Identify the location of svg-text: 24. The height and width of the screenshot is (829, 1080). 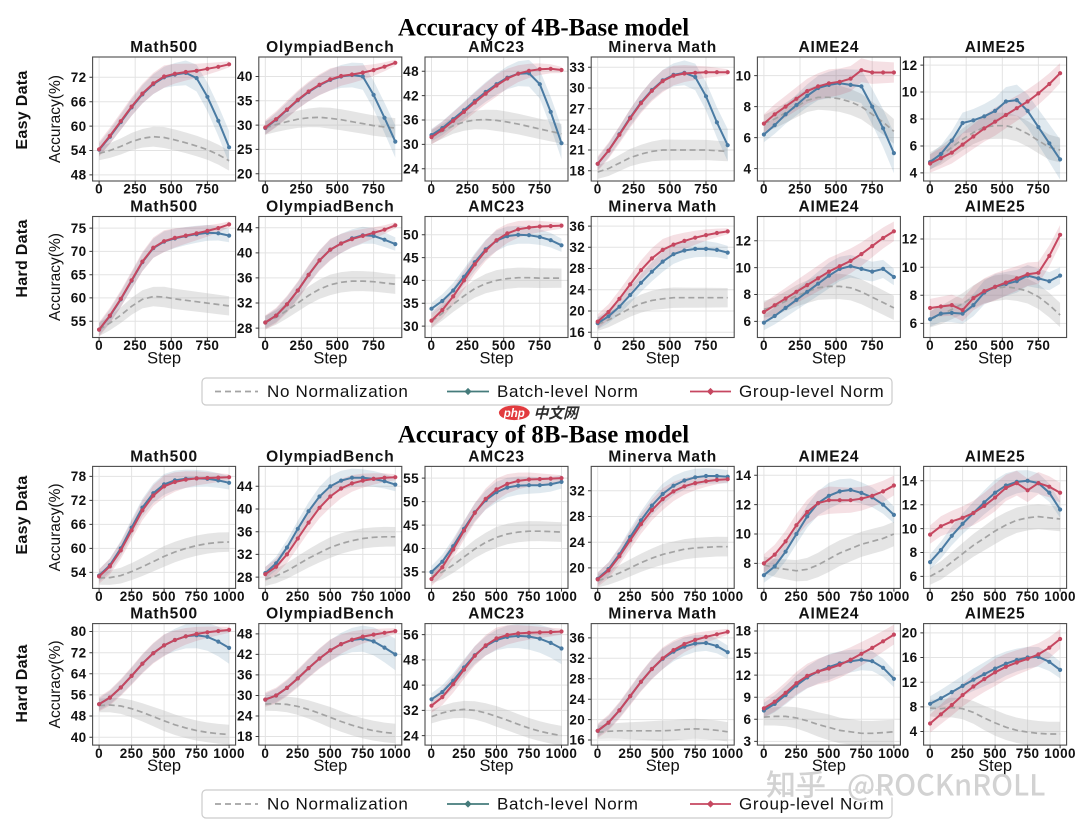
(577, 129).